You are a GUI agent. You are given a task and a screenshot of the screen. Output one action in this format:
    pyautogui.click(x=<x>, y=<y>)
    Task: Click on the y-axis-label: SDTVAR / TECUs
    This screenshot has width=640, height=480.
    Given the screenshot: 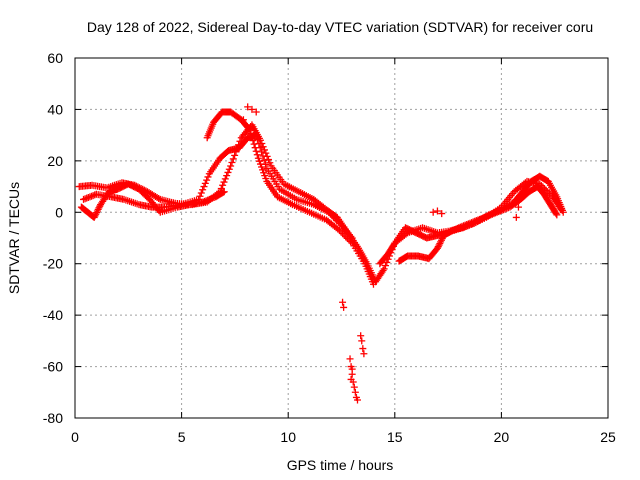 What is the action you would take?
    pyautogui.click(x=14, y=238)
    